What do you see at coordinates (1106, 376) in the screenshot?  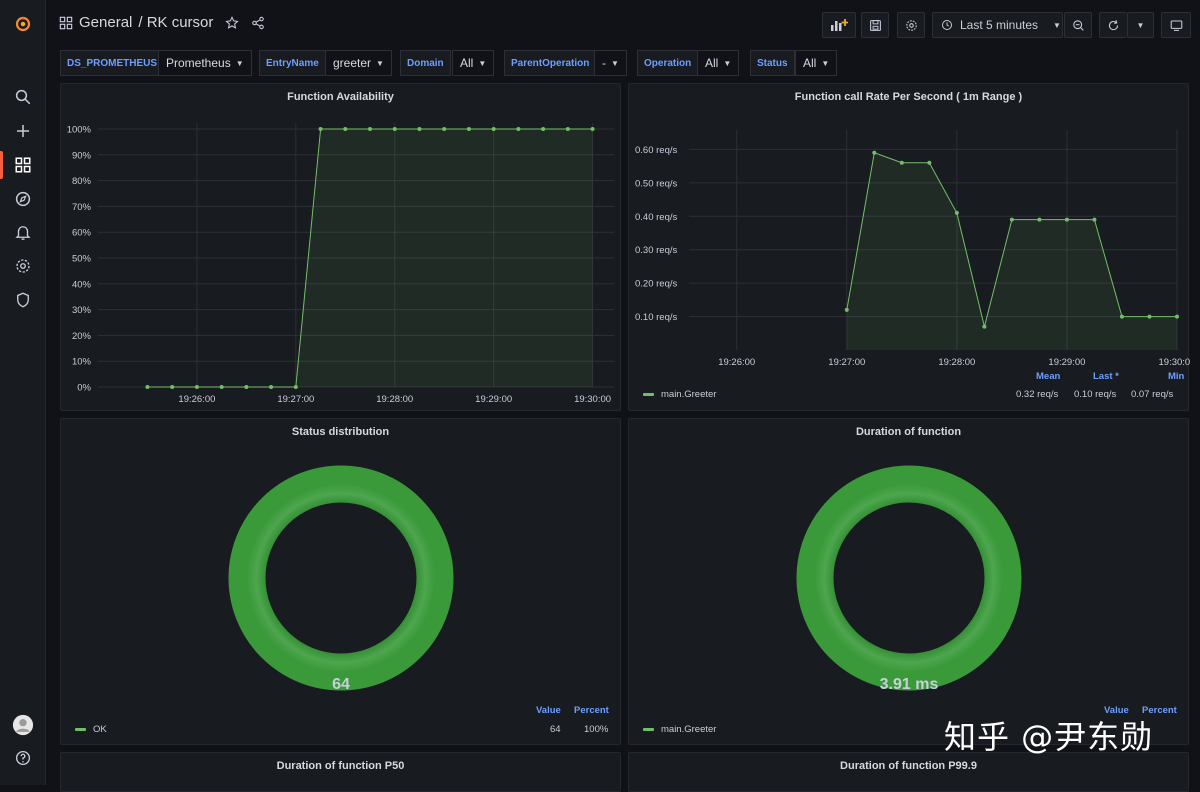 I see `legend-header-last: Last *` at bounding box center [1106, 376].